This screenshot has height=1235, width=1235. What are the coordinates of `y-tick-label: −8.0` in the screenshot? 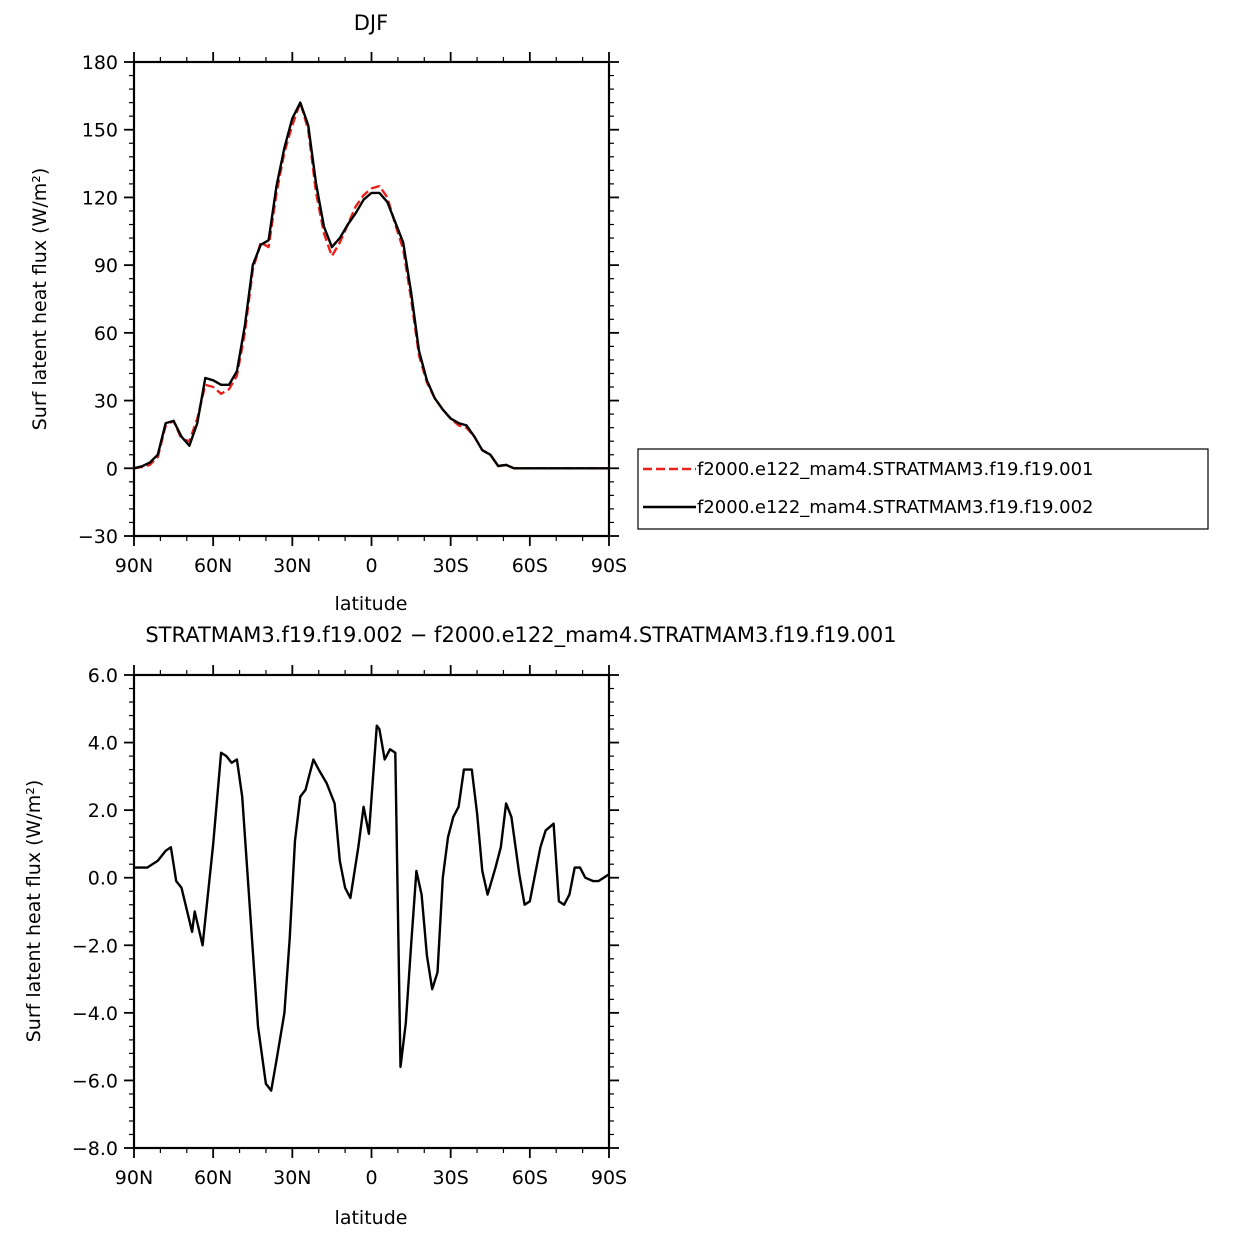 It's located at (95, 1149).